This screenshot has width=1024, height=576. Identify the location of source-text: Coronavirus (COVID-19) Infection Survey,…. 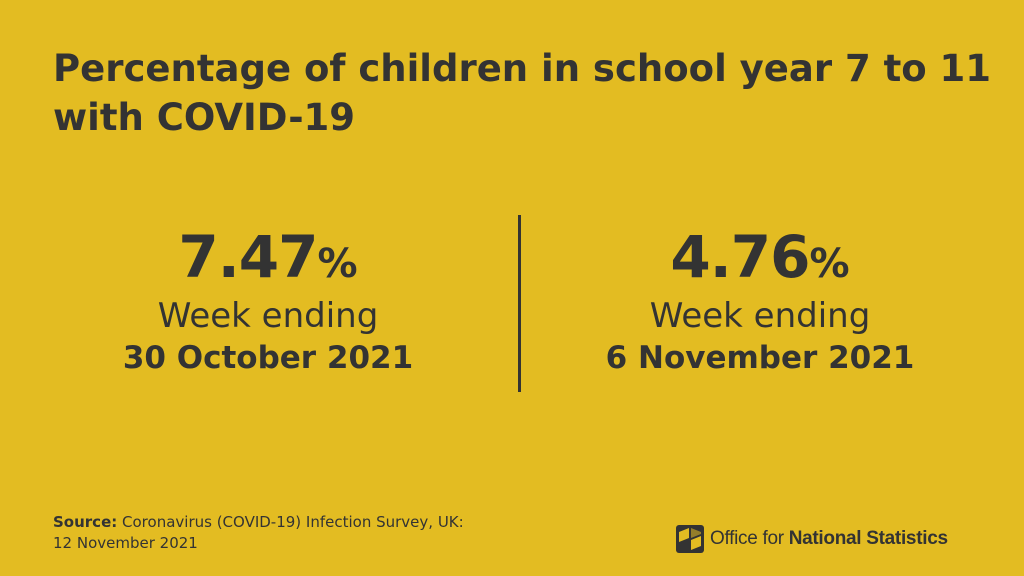
(293, 522).